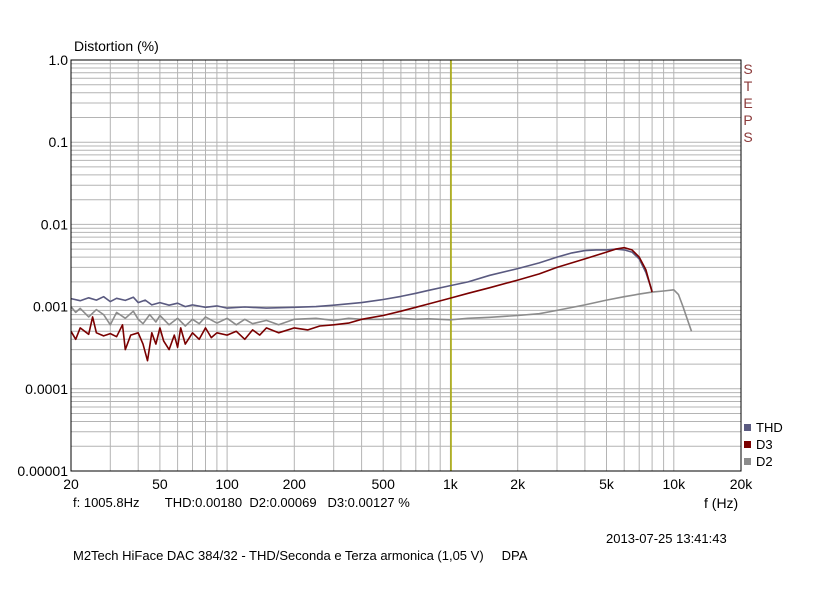  I want to click on legend-swatch-d3, so click(747, 444).